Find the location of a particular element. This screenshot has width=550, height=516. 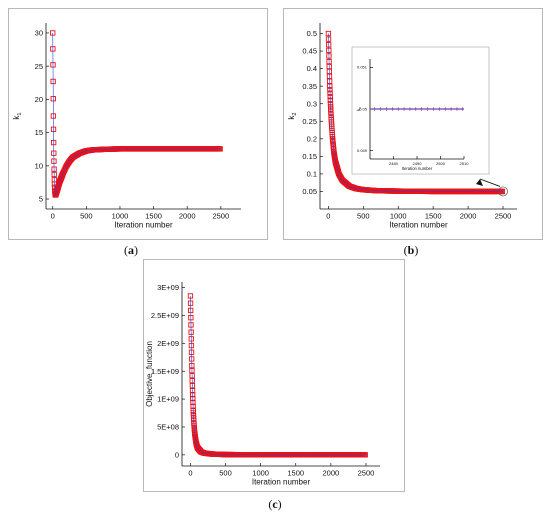

b-inset-x-tick-label: 2510 is located at coordinates (465, 163).